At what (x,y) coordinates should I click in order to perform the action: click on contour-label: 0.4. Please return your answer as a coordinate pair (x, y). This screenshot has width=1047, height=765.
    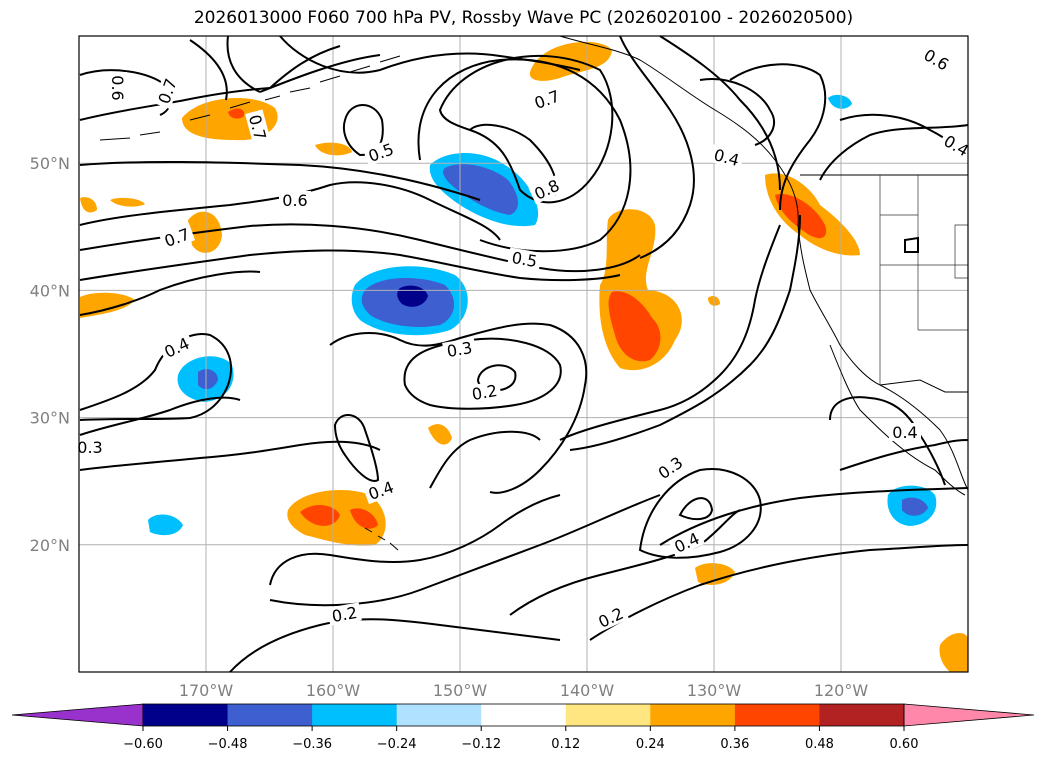
    Looking at the image, I should click on (727, 157).